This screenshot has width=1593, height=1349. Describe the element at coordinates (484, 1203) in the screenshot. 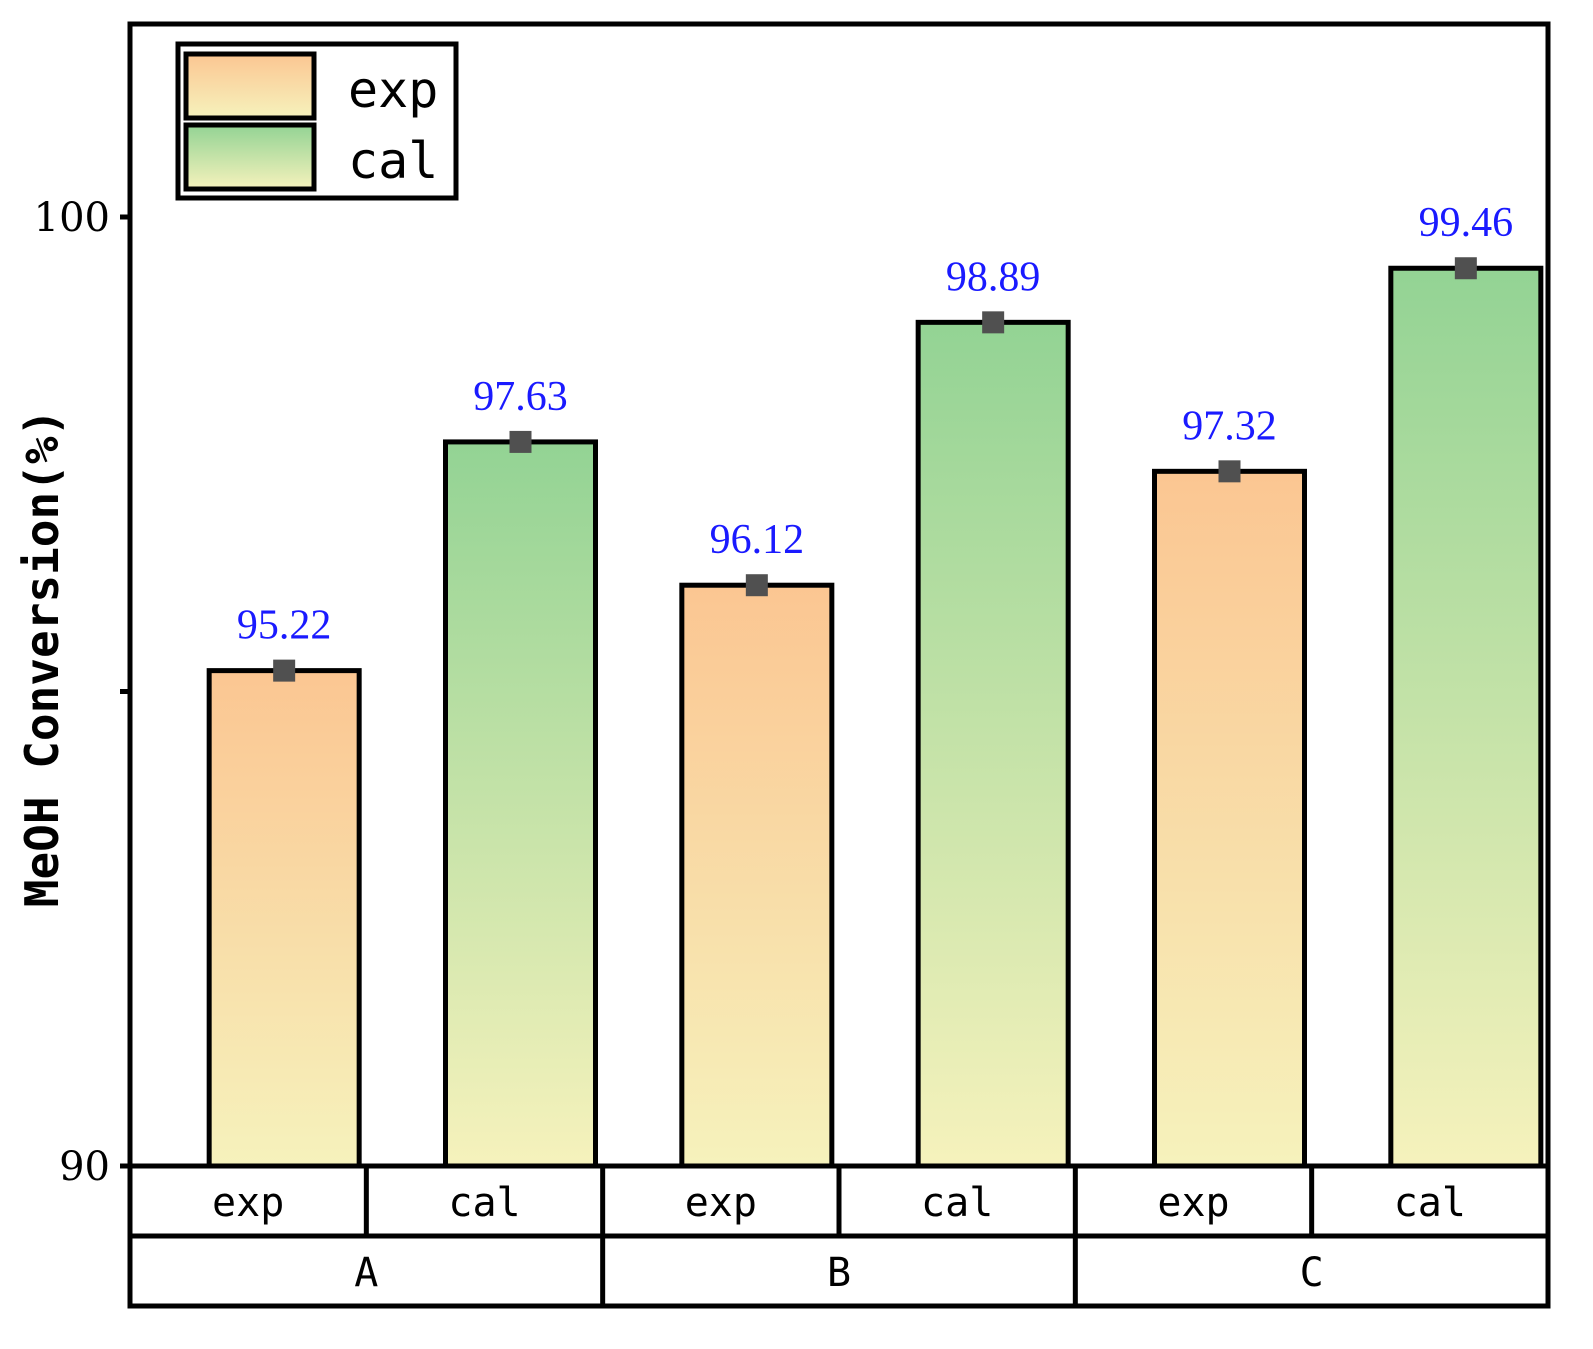

I see `category-label-A-cal: cal` at that location.